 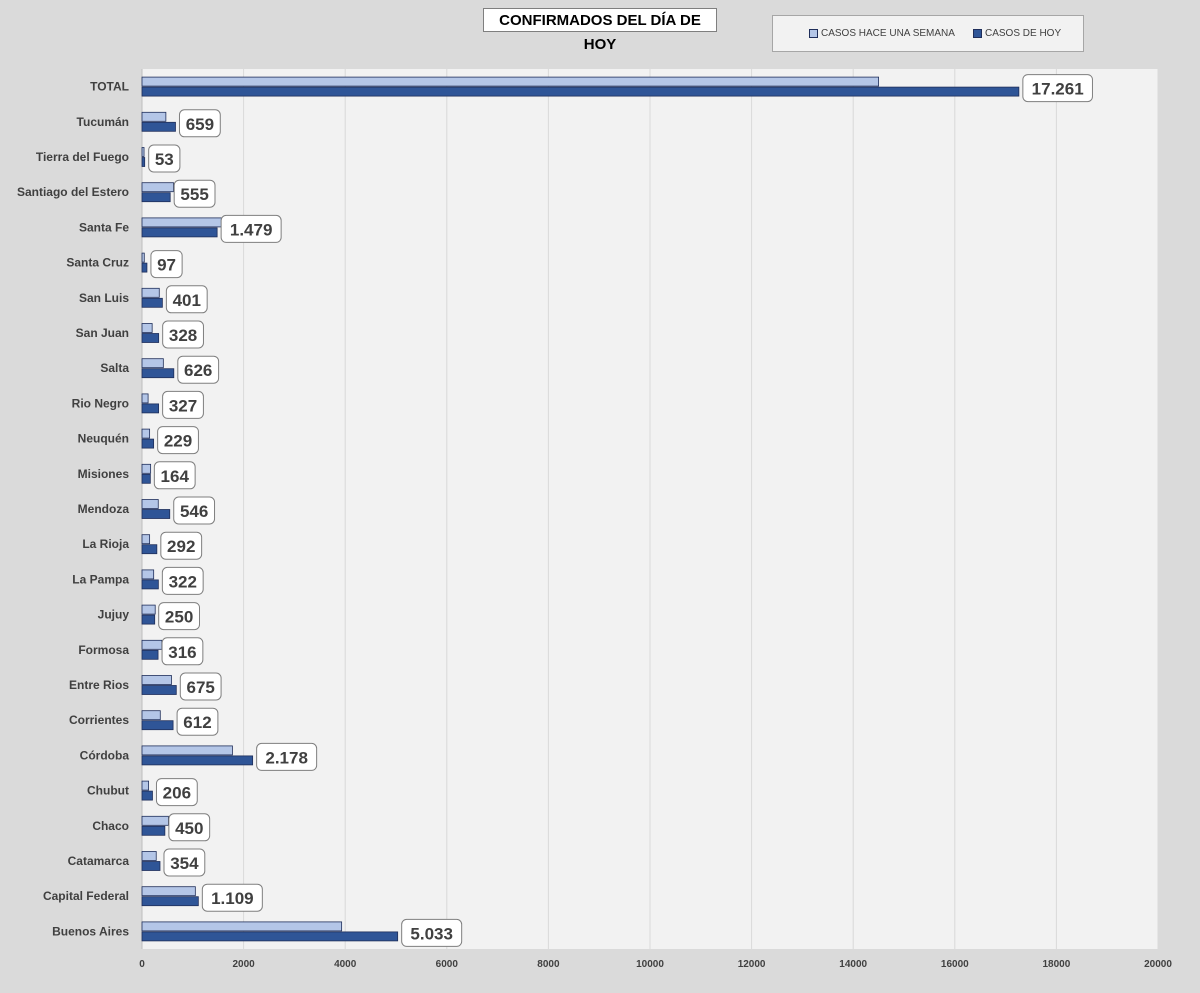 I want to click on x-tick-label: 14000, so click(x=853, y=964).